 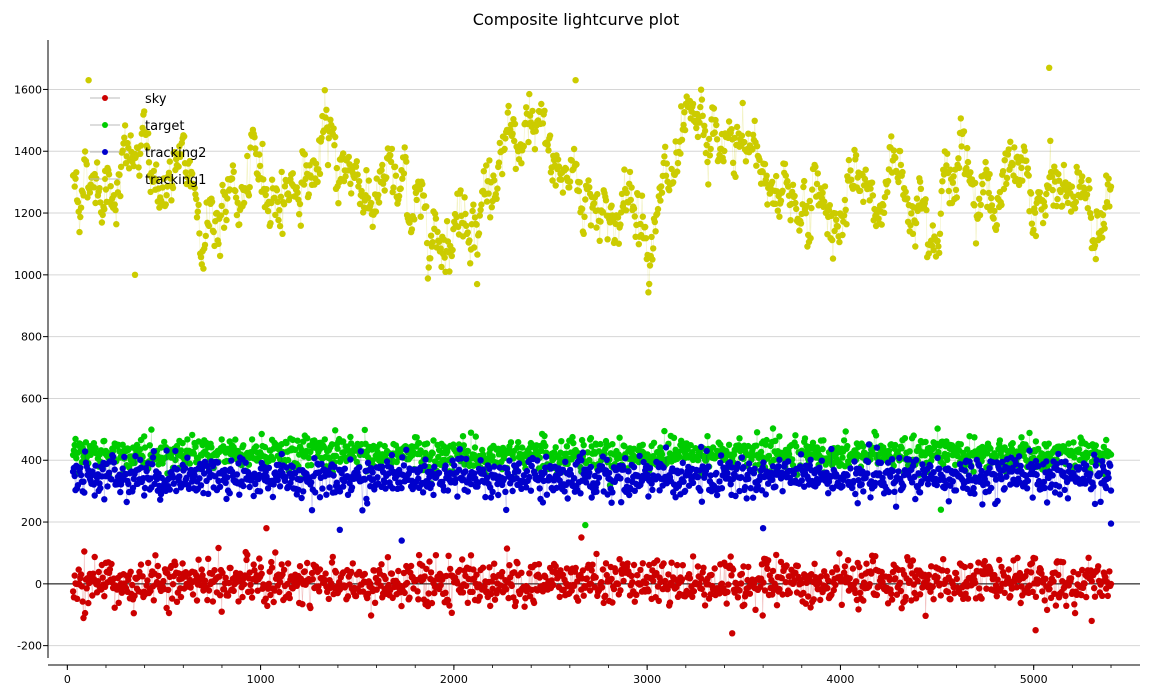 I want to click on y-tick-label: 400, so click(x=31, y=460).